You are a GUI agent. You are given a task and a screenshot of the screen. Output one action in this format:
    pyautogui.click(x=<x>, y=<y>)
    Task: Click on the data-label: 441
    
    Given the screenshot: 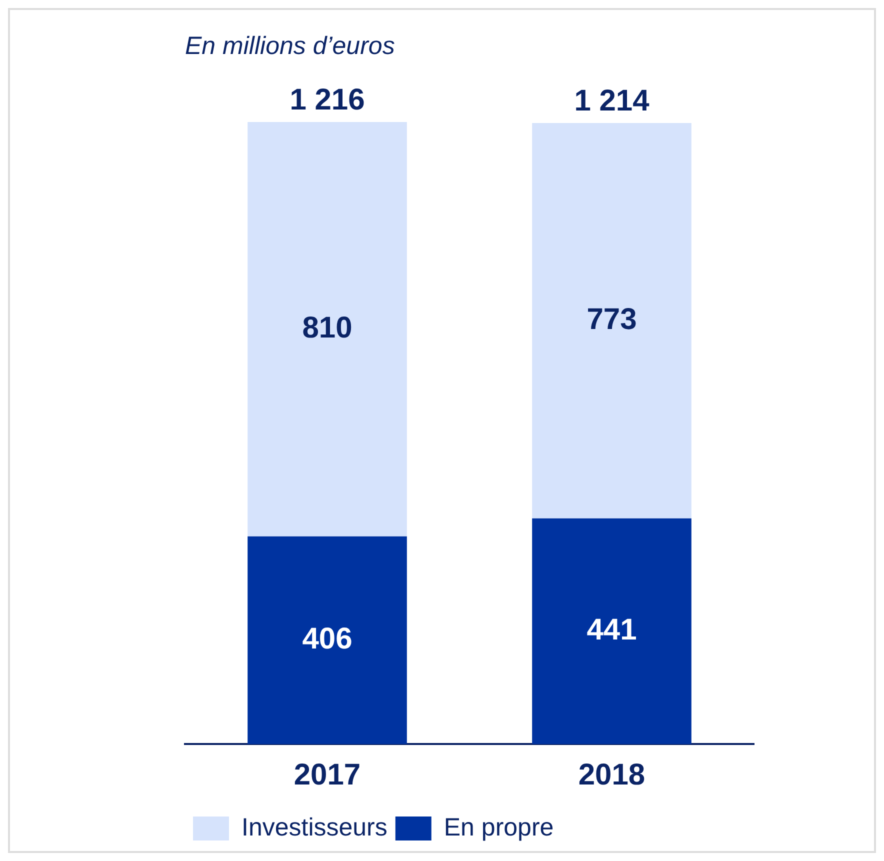 What is the action you would take?
    pyautogui.click(x=611, y=629)
    